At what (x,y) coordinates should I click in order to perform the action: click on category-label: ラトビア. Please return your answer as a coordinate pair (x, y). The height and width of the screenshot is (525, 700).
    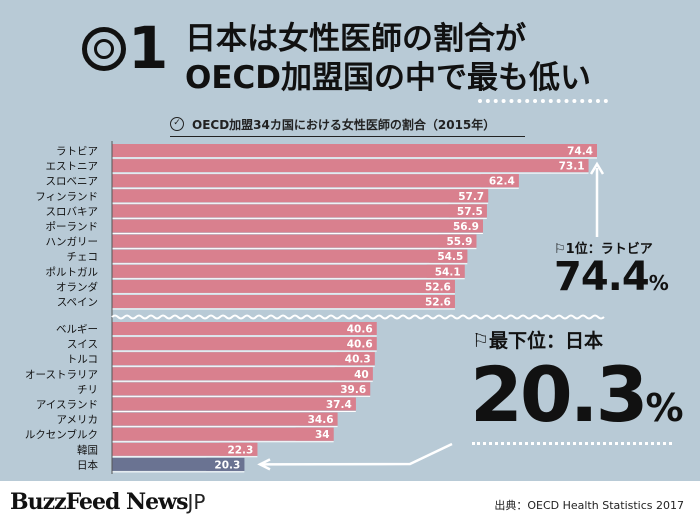
    Looking at the image, I should click on (77, 152).